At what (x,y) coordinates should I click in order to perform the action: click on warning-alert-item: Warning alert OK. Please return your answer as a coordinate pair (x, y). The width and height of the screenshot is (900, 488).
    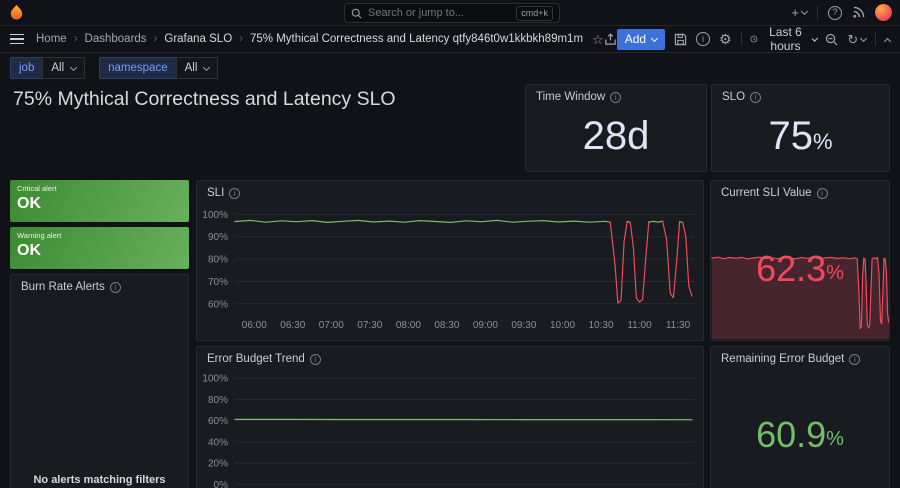
    Looking at the image, I should click on (99, 248).